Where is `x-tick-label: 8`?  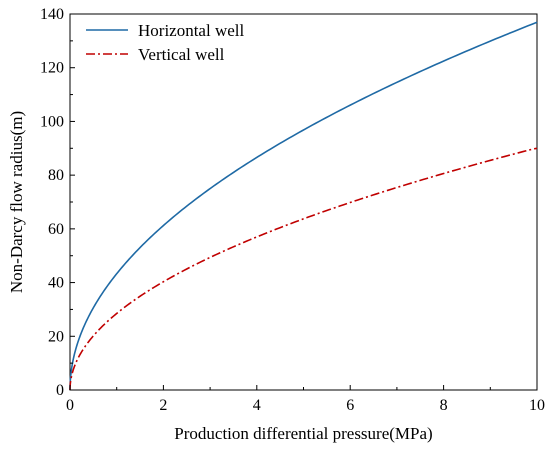
x-tick-label: 8 is located at coordinates (444, 405).